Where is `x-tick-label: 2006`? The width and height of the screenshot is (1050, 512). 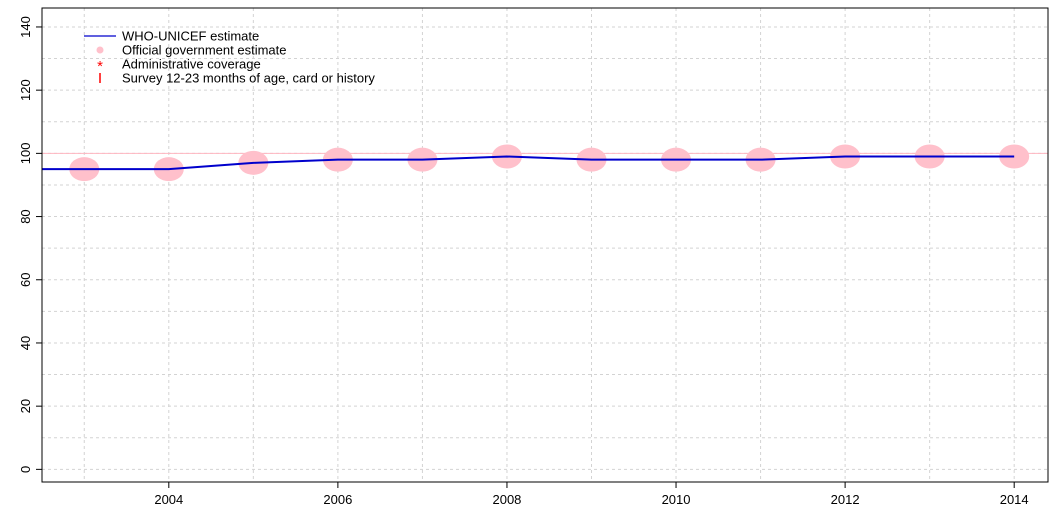
x-tick-label: 2006 is located at coordinates (337, 499).